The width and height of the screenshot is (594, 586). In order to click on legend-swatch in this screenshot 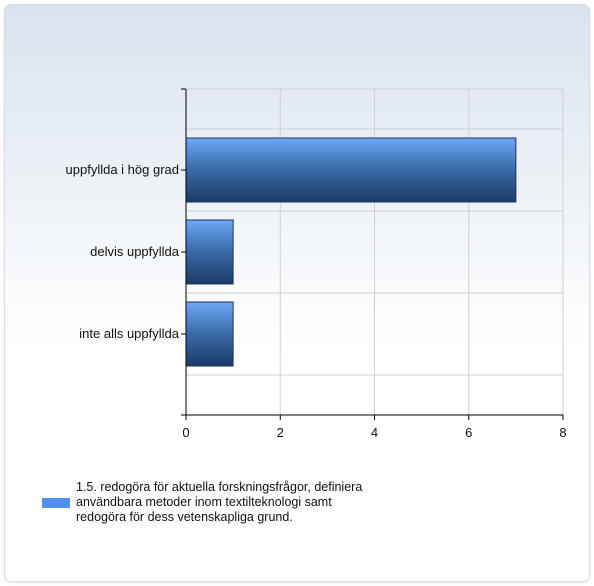, I will do `click(56, 502)`.